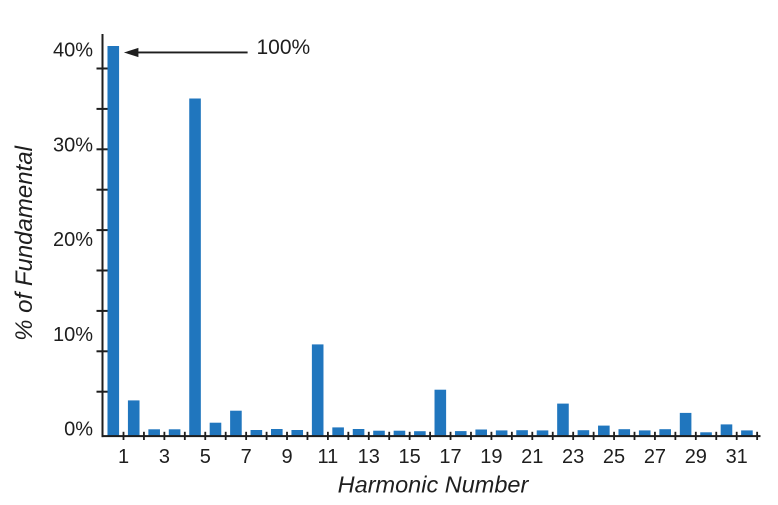 The image size is (778, 505). What do you see at coordinates (737, 457) in the screenshot?
I see `svg-text: 31` at bounding box center [737, 457].